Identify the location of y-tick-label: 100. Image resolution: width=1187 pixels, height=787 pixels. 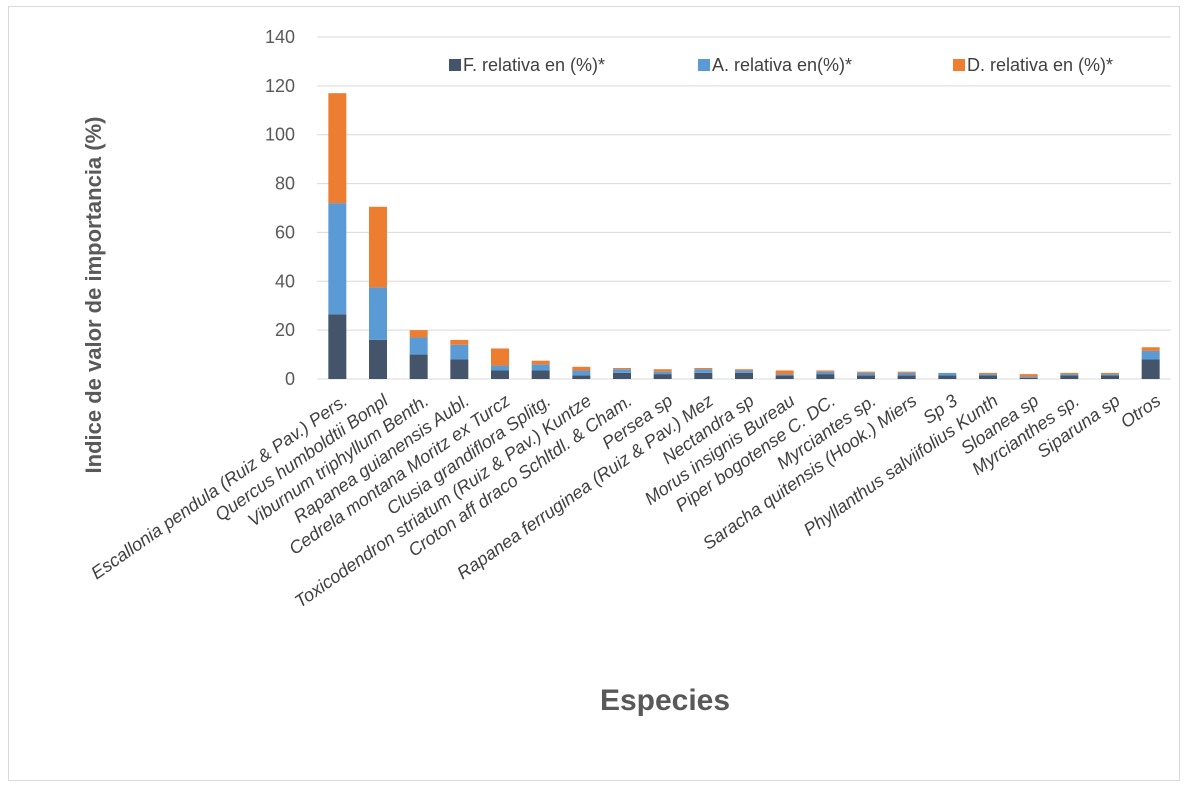
(280, 135).